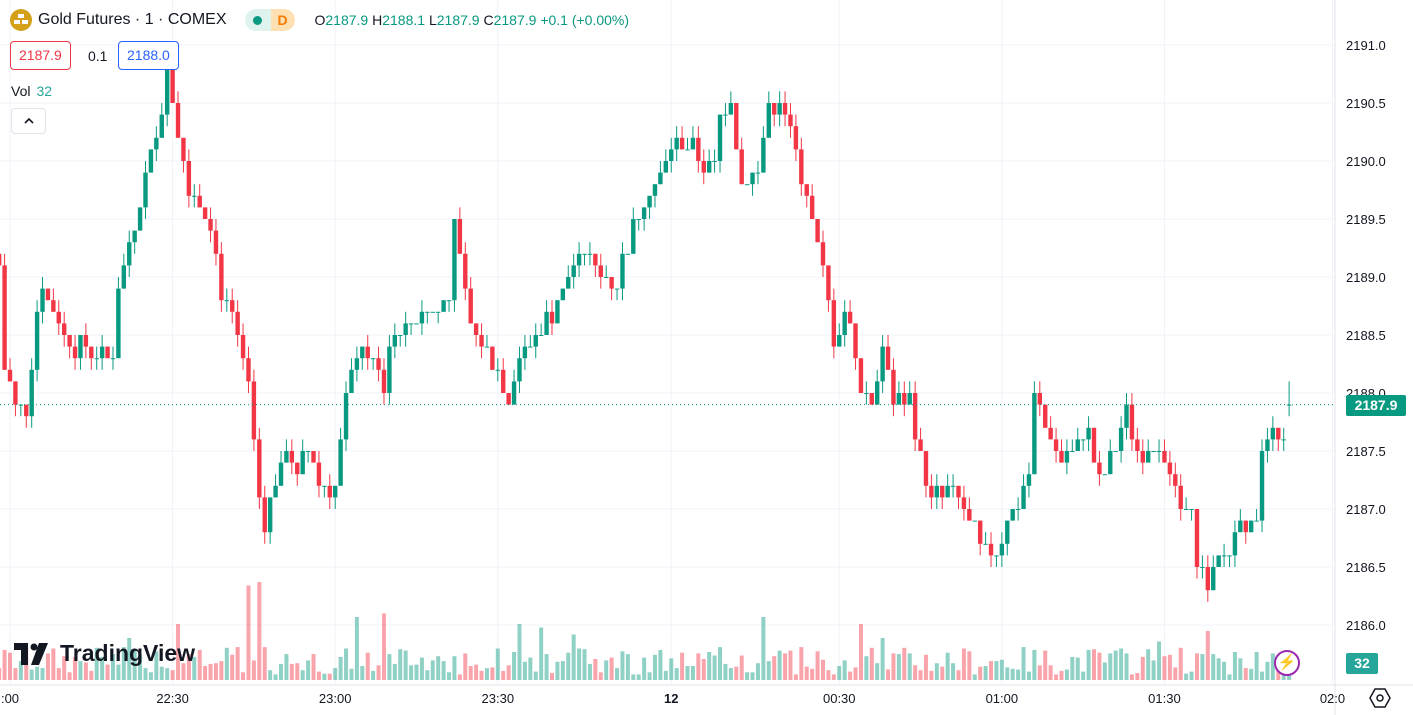 The width and height of the screenshot is (1413, 715). Describe the element at coordinates (1366, 45) in the screenshot. I see `y-tick-label: 2191.0` at that location.